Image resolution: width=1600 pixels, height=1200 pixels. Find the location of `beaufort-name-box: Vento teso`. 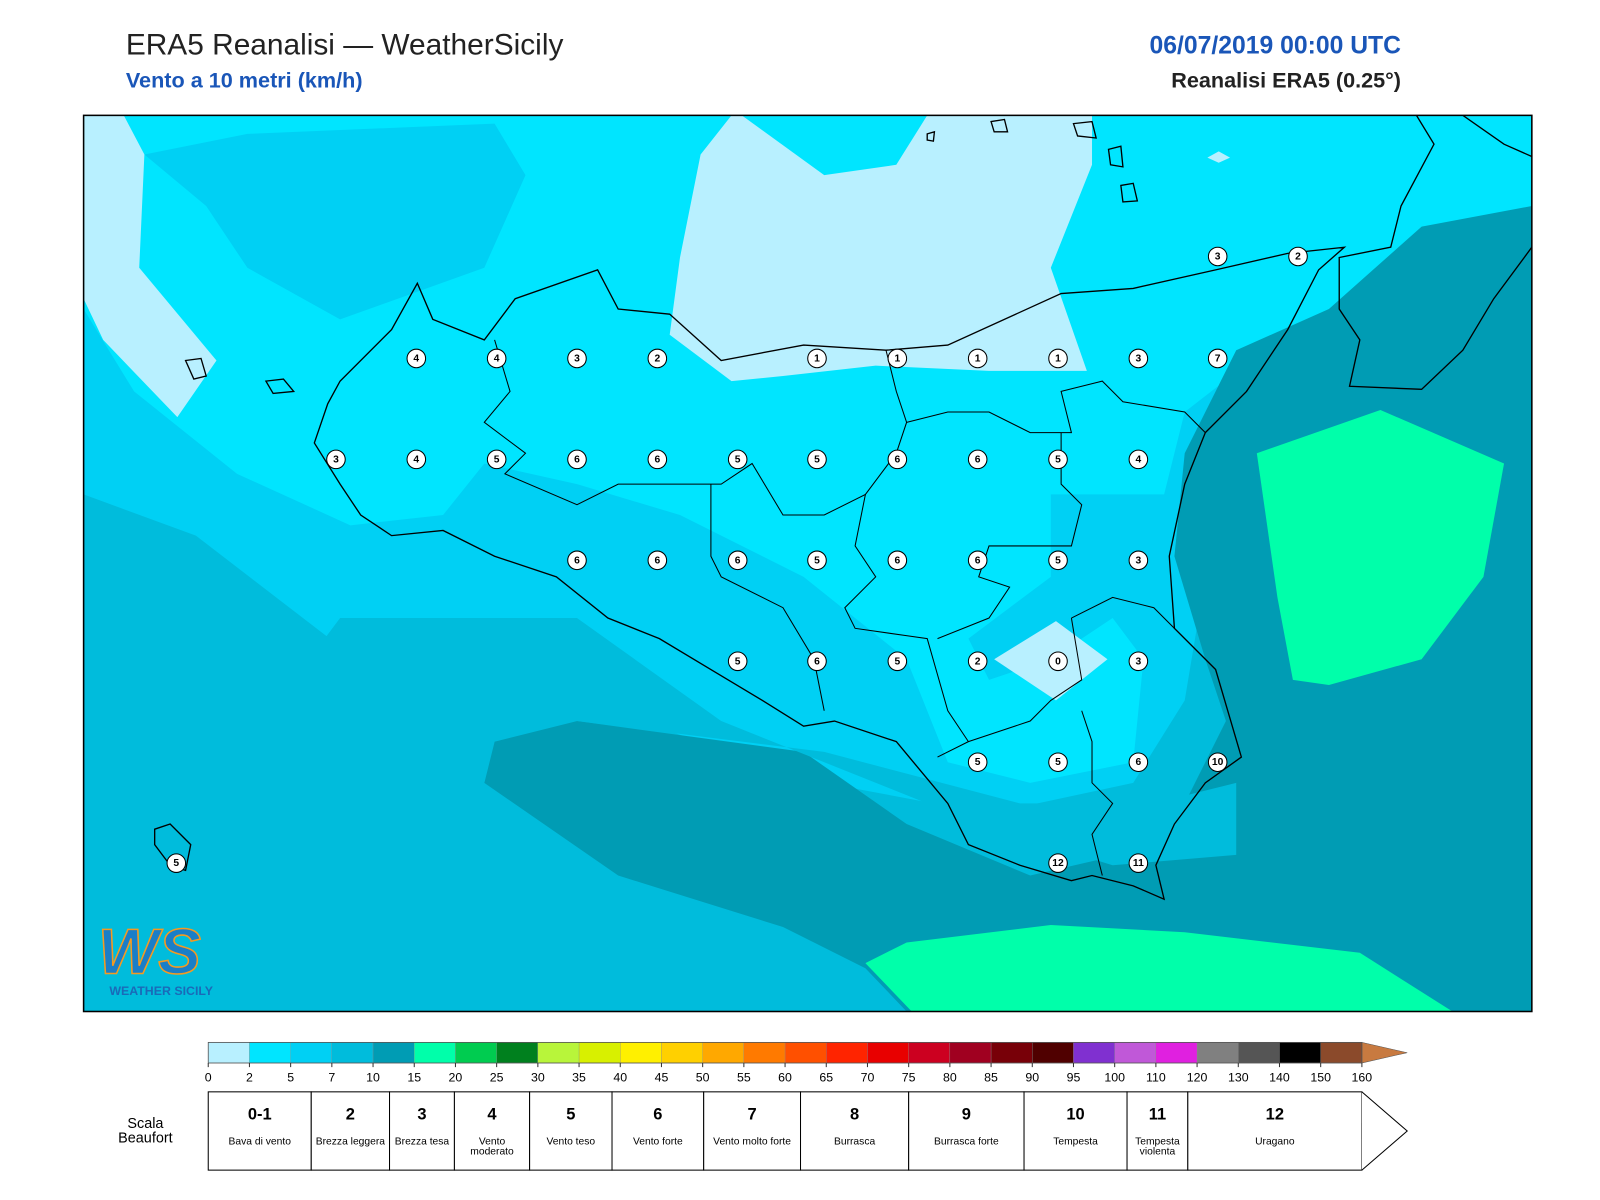

beaufort-name-box: Vento teso is located at coordinates (571, 1142).